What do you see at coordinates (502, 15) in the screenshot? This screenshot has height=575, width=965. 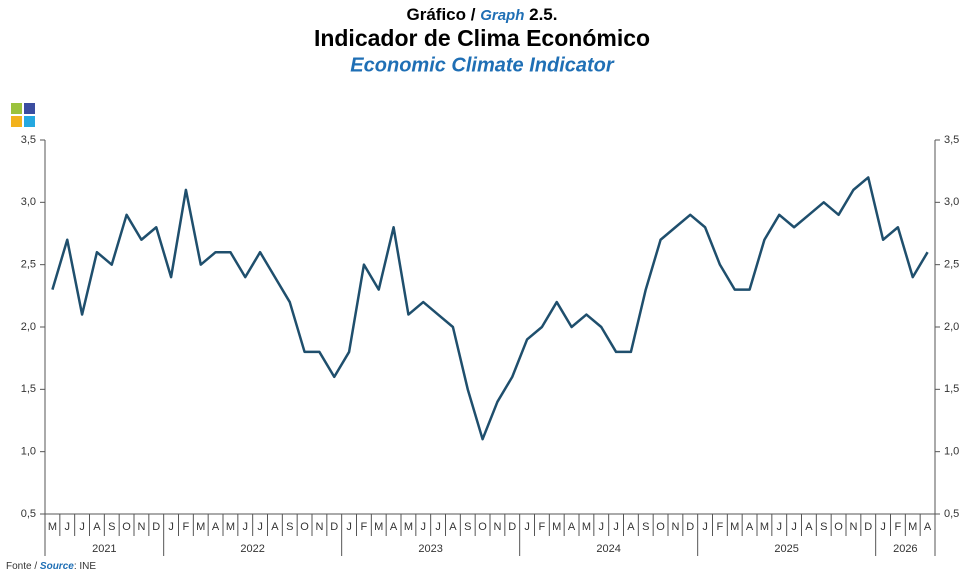 I see `title-graph: Graph` at bounding box center [502, 15].